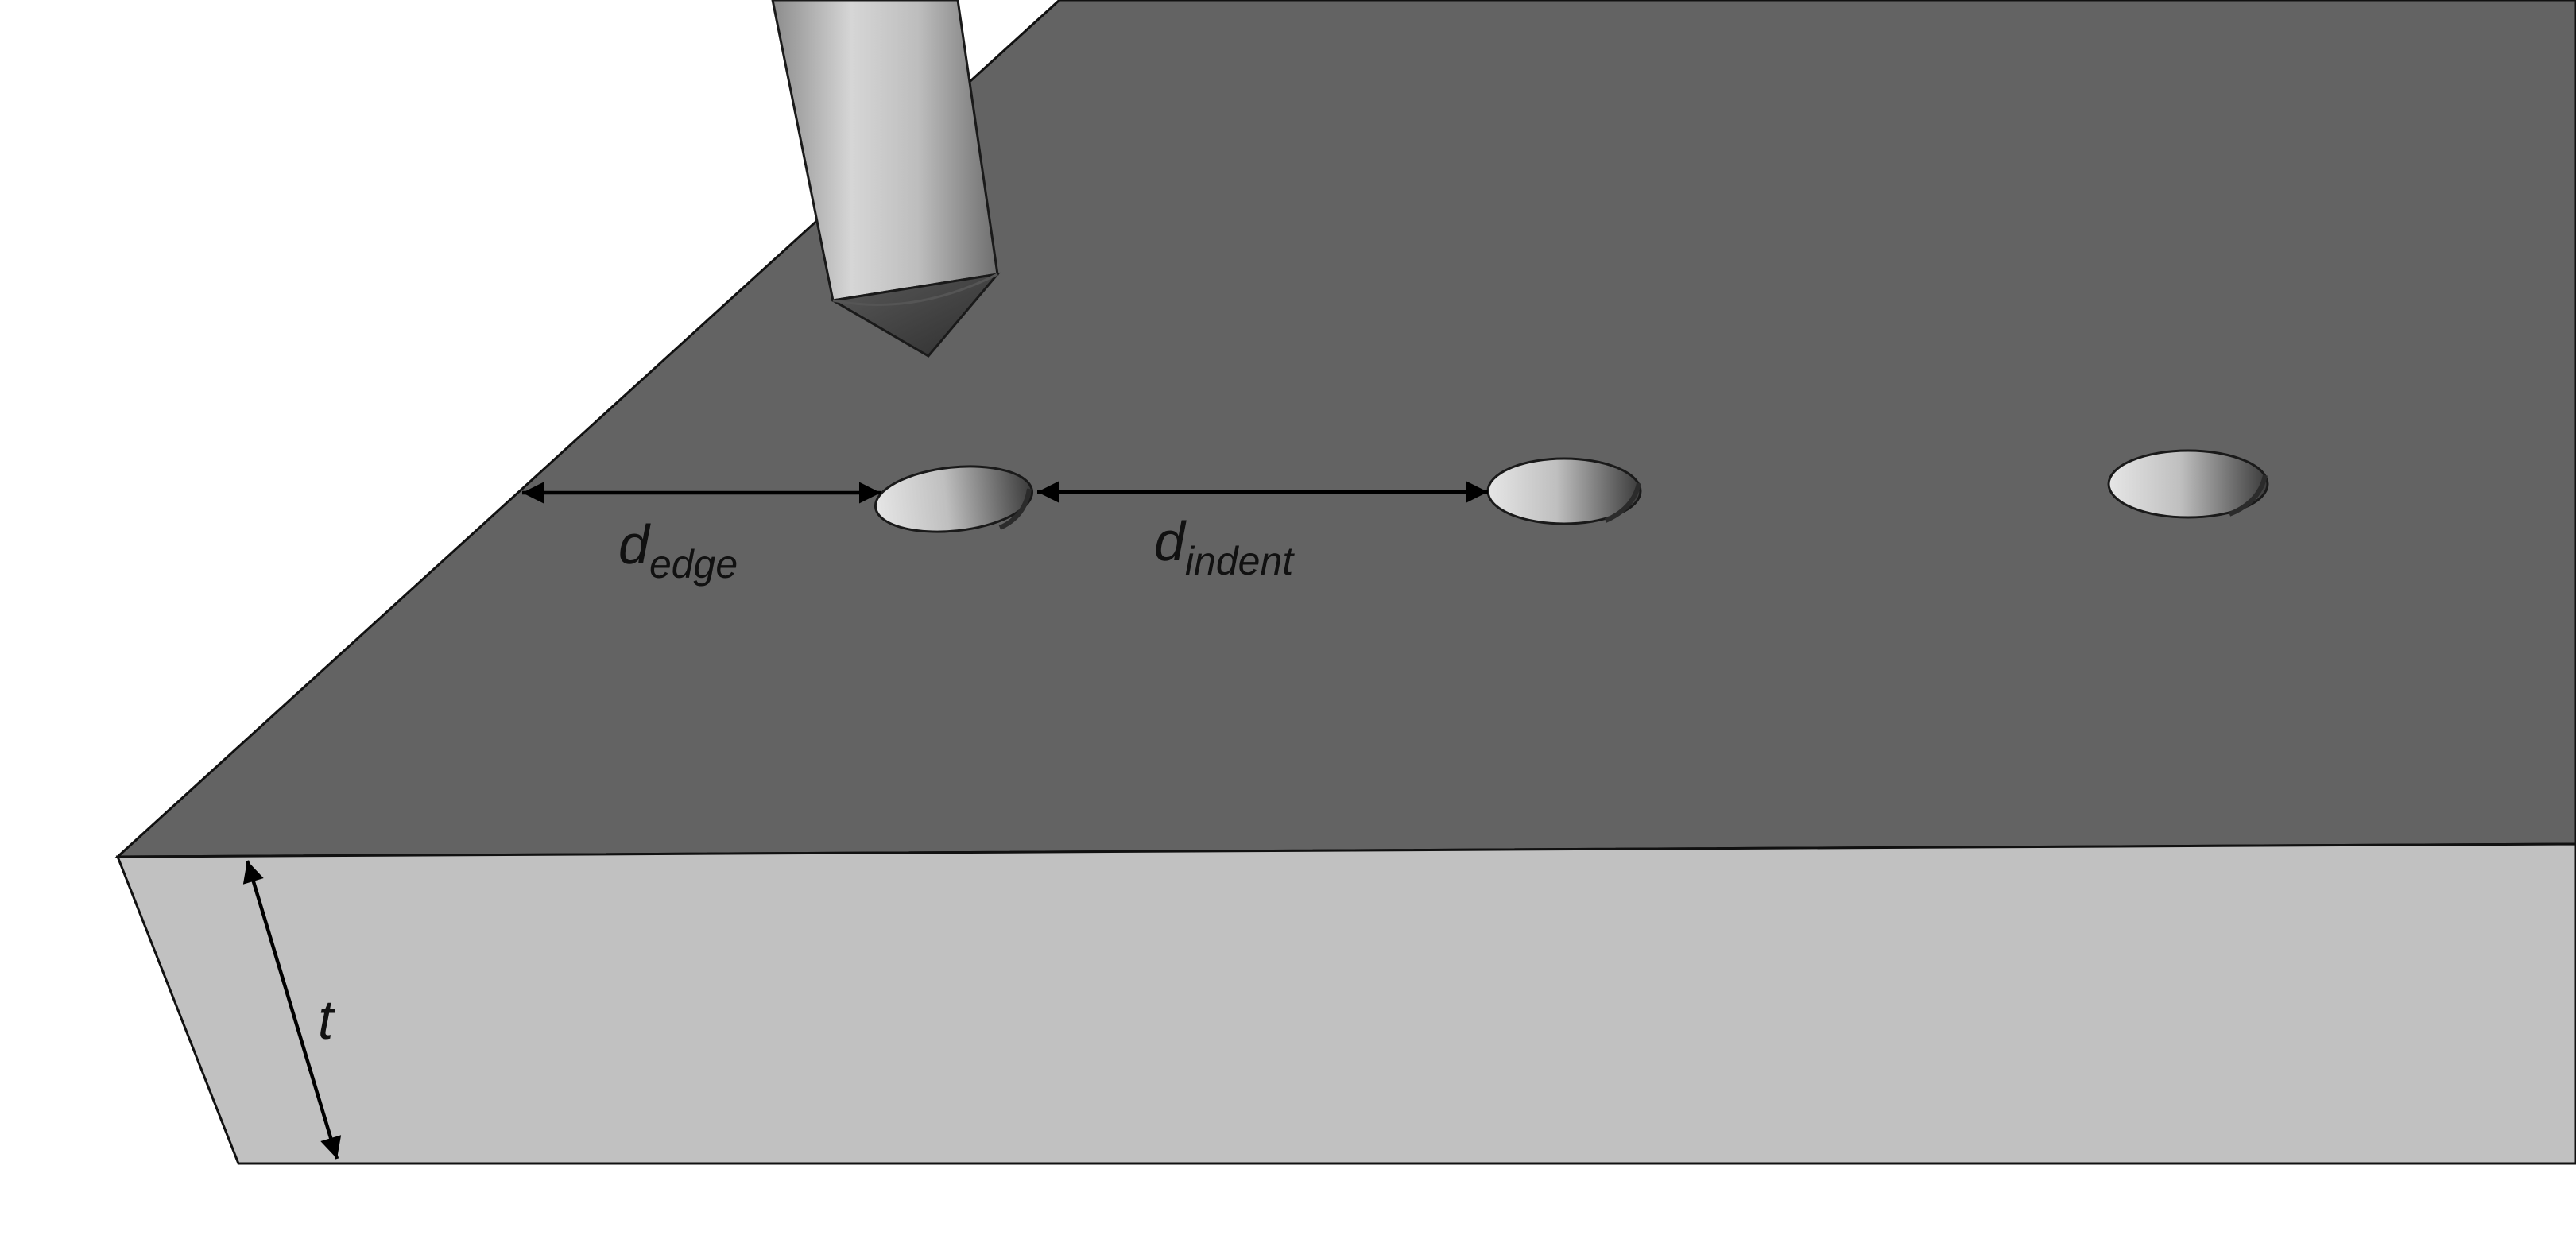  What do you see at coordinates (915, 315) in the screenshot?
I see `indenter-tip` at bounding box center [915, 315].